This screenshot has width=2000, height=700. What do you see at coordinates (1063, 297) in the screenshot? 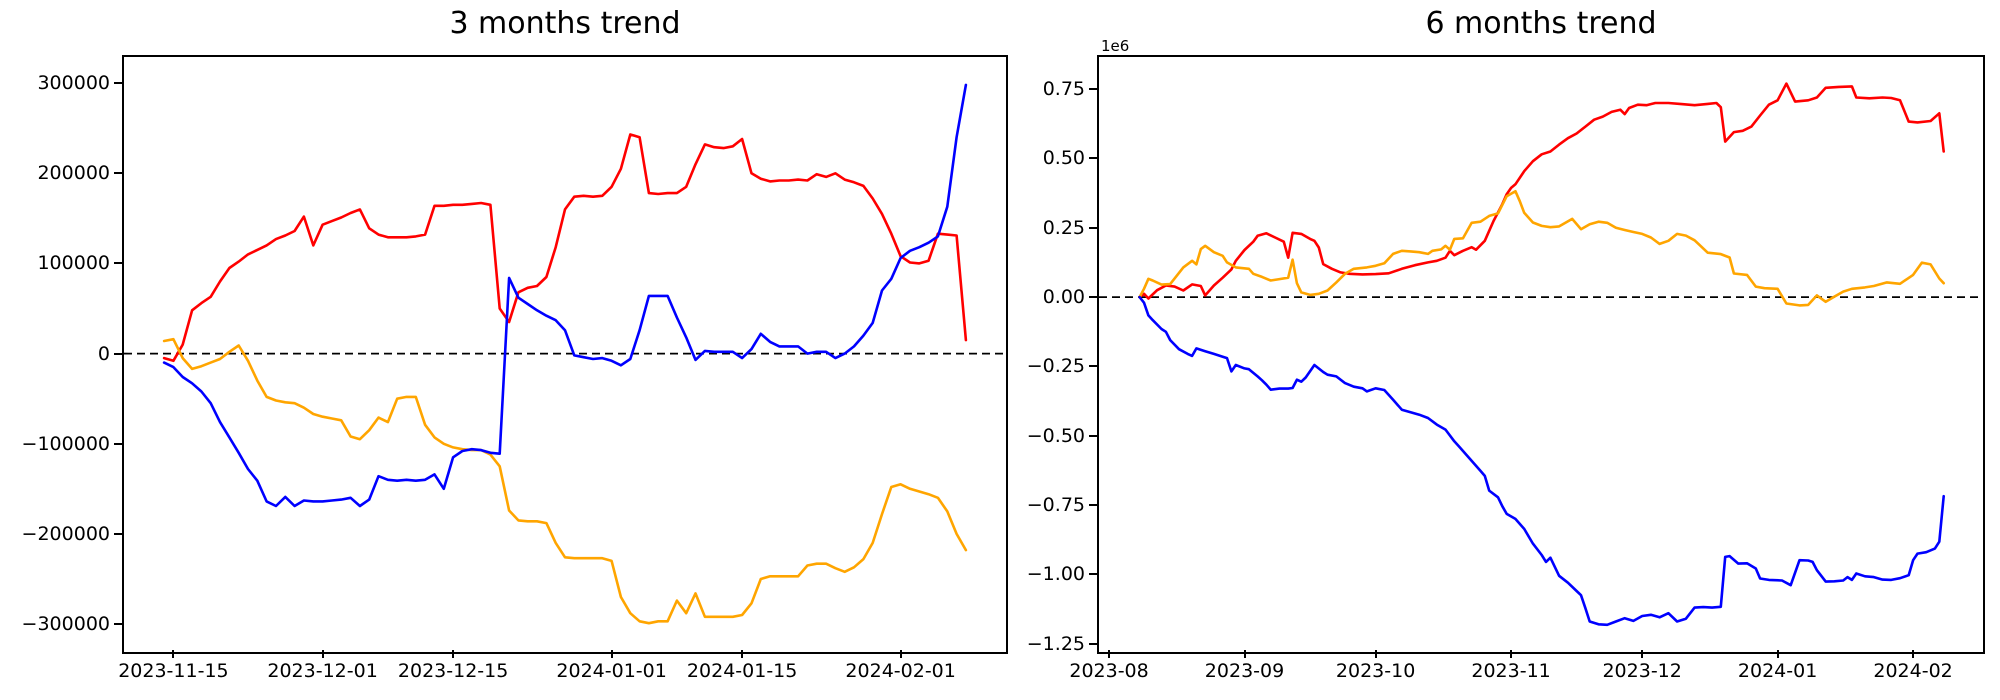
I see `y-tick-label: 0.00` at bounding box center [1063, 297].